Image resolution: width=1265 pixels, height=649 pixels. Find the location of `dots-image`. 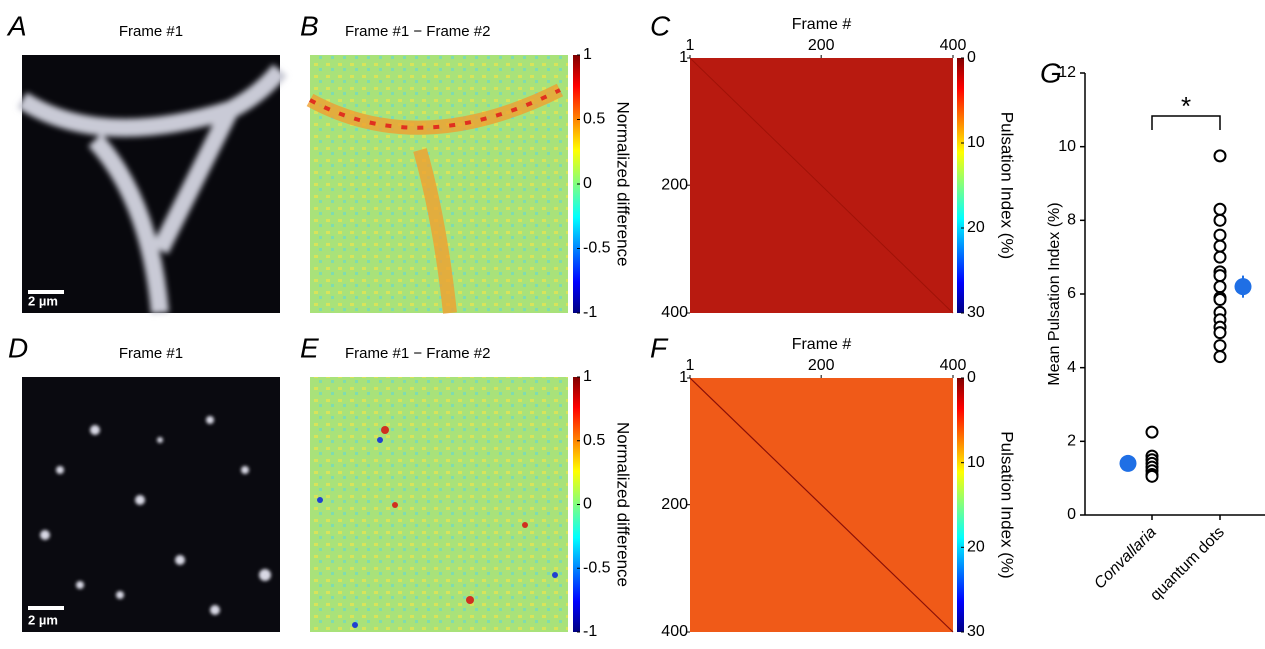

dots-image is located at coordinates (151, 504).